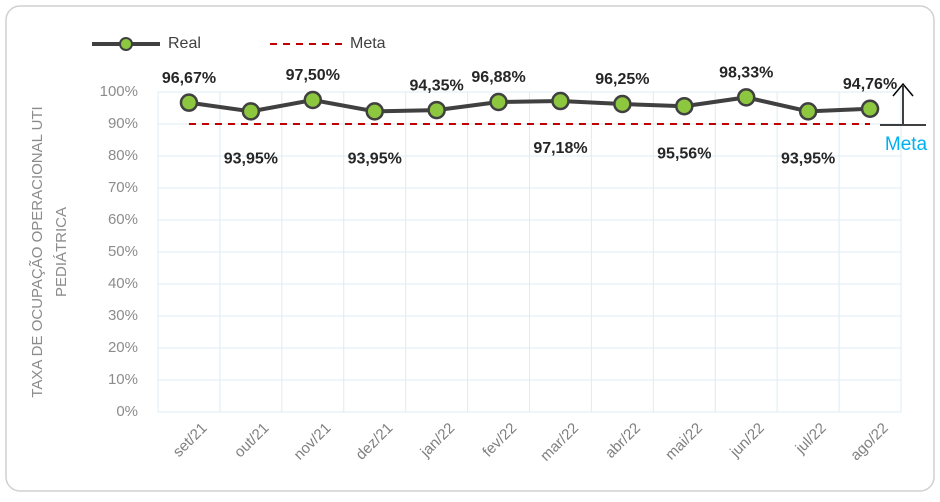 The width and height of the screenshot is (940, 502). What do you see at coordinates (189, 78) in the screenshot?
I see `data-label: 96,67%` at bounding box center [189, 78].